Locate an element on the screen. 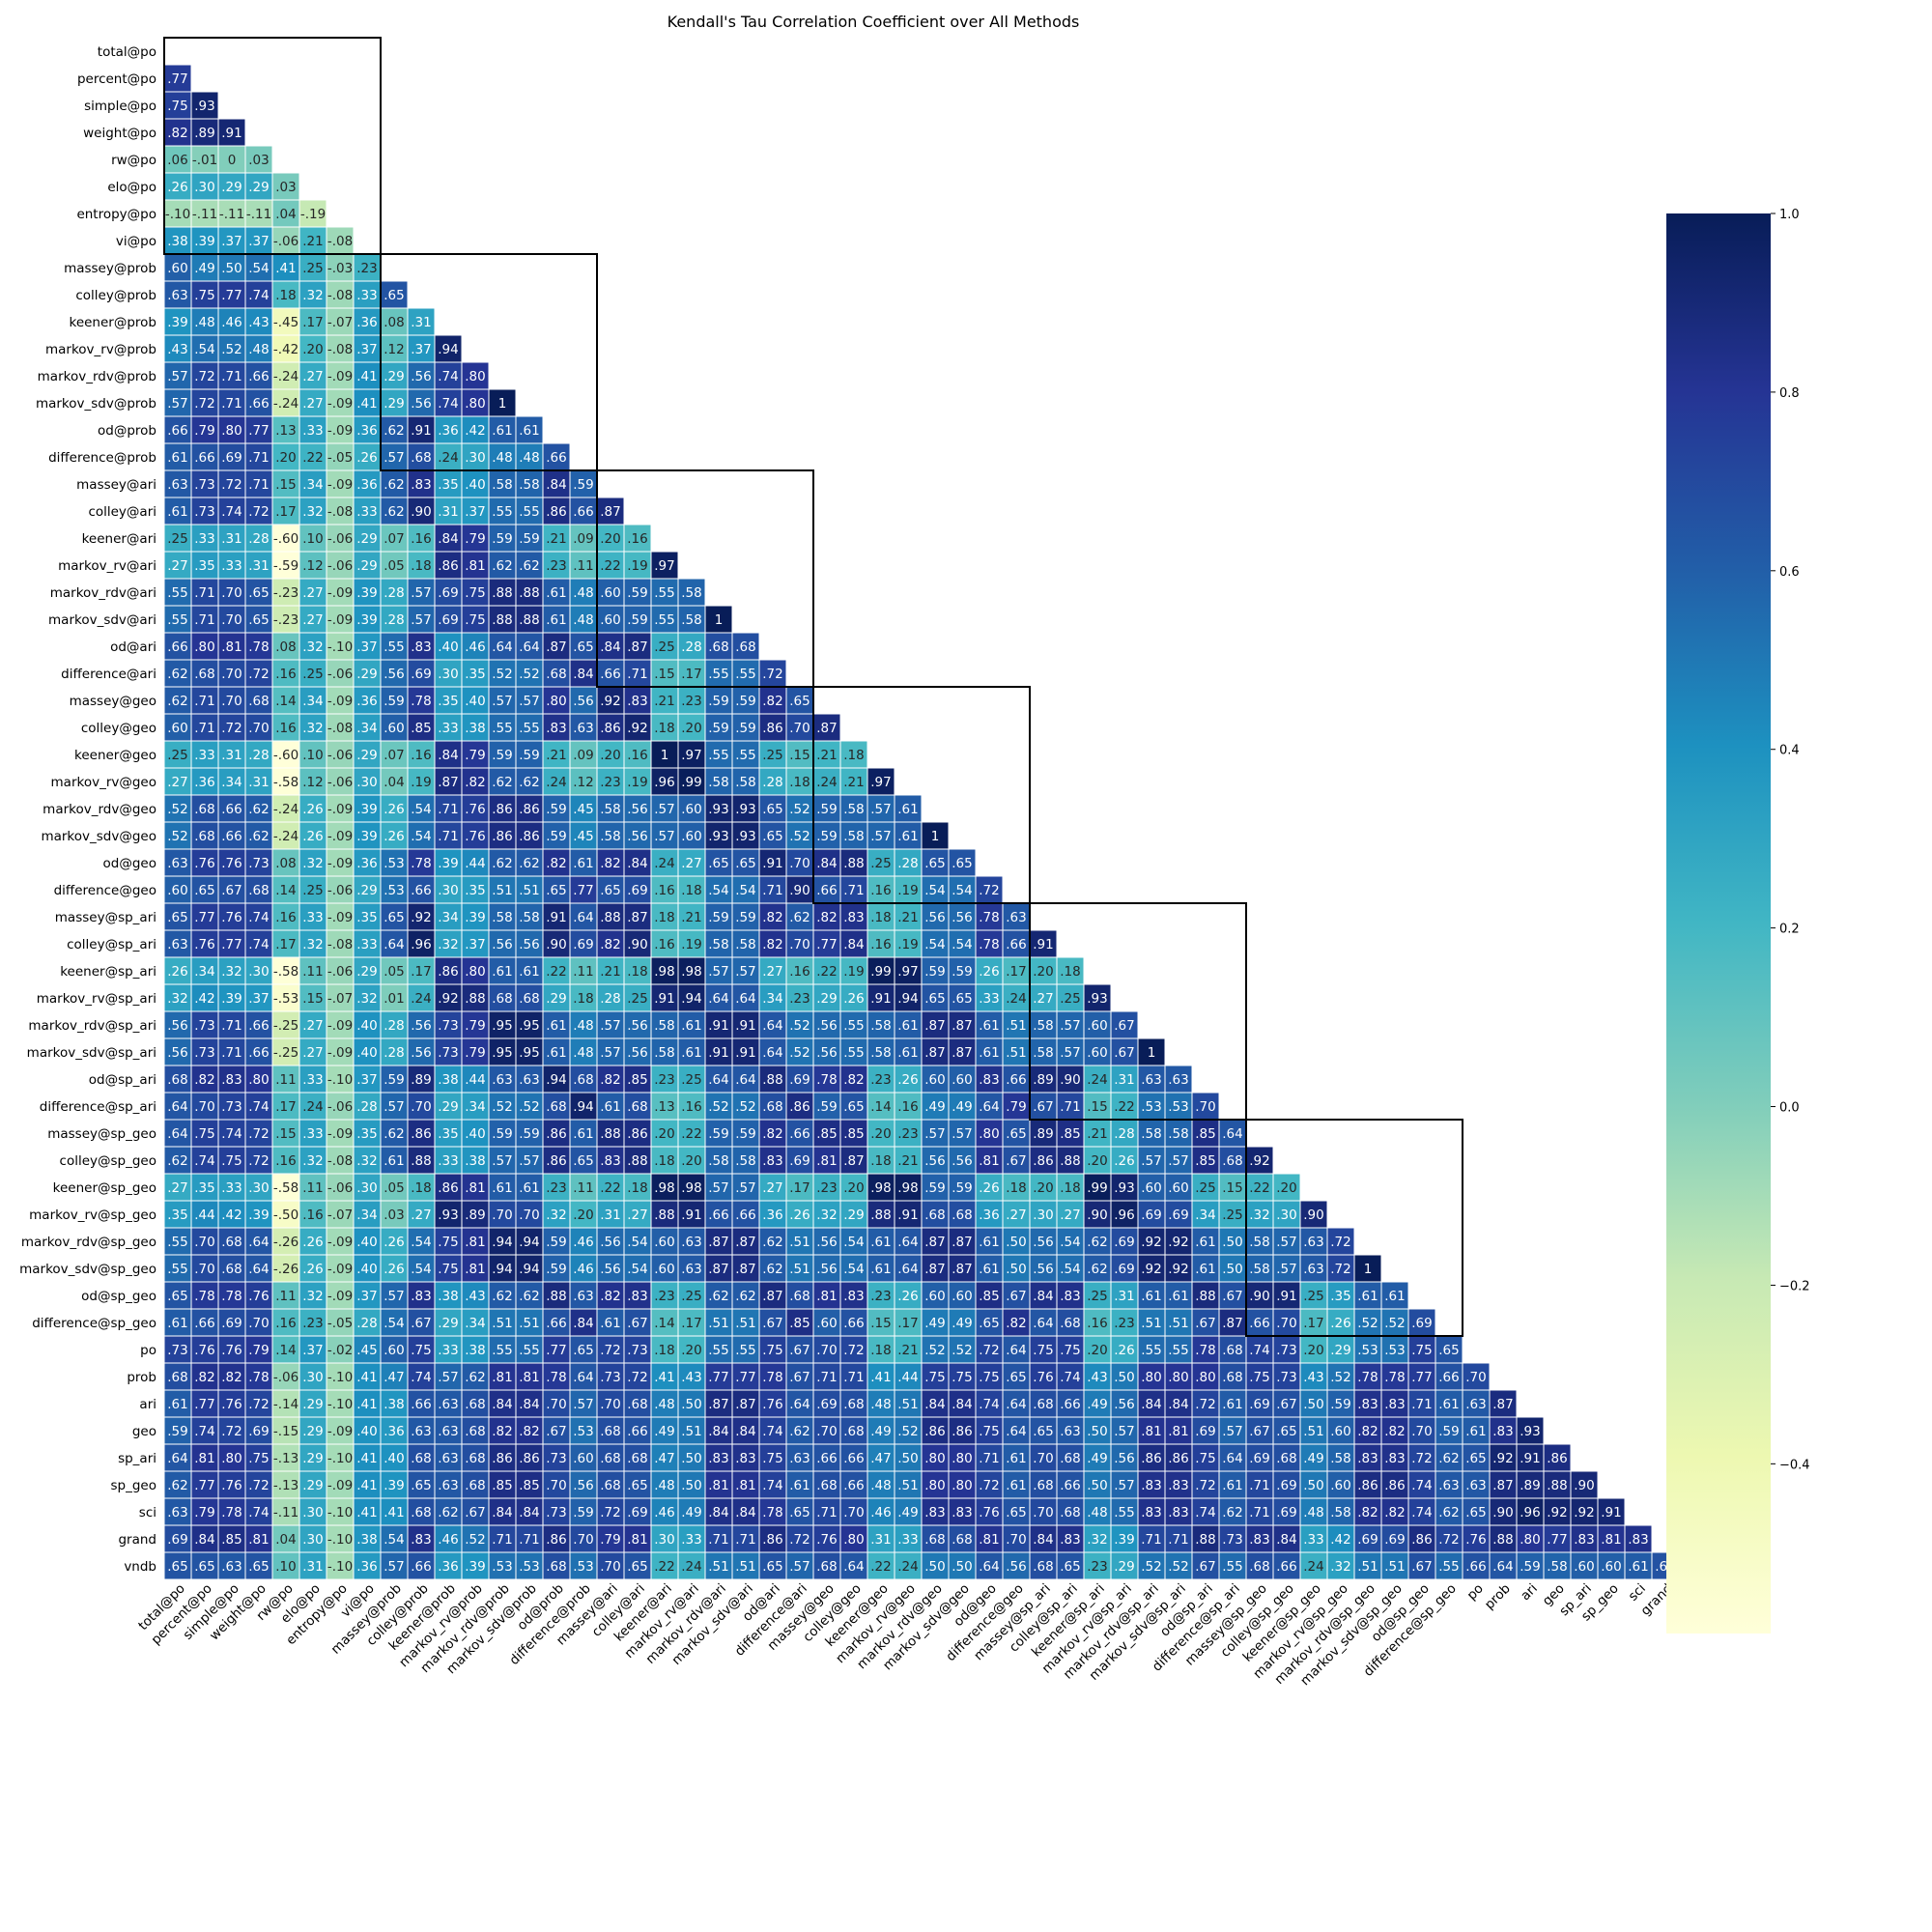 This screenshot has height=1932, width=1932. cell-value-label: .25 is located at coordinates (312, 674).